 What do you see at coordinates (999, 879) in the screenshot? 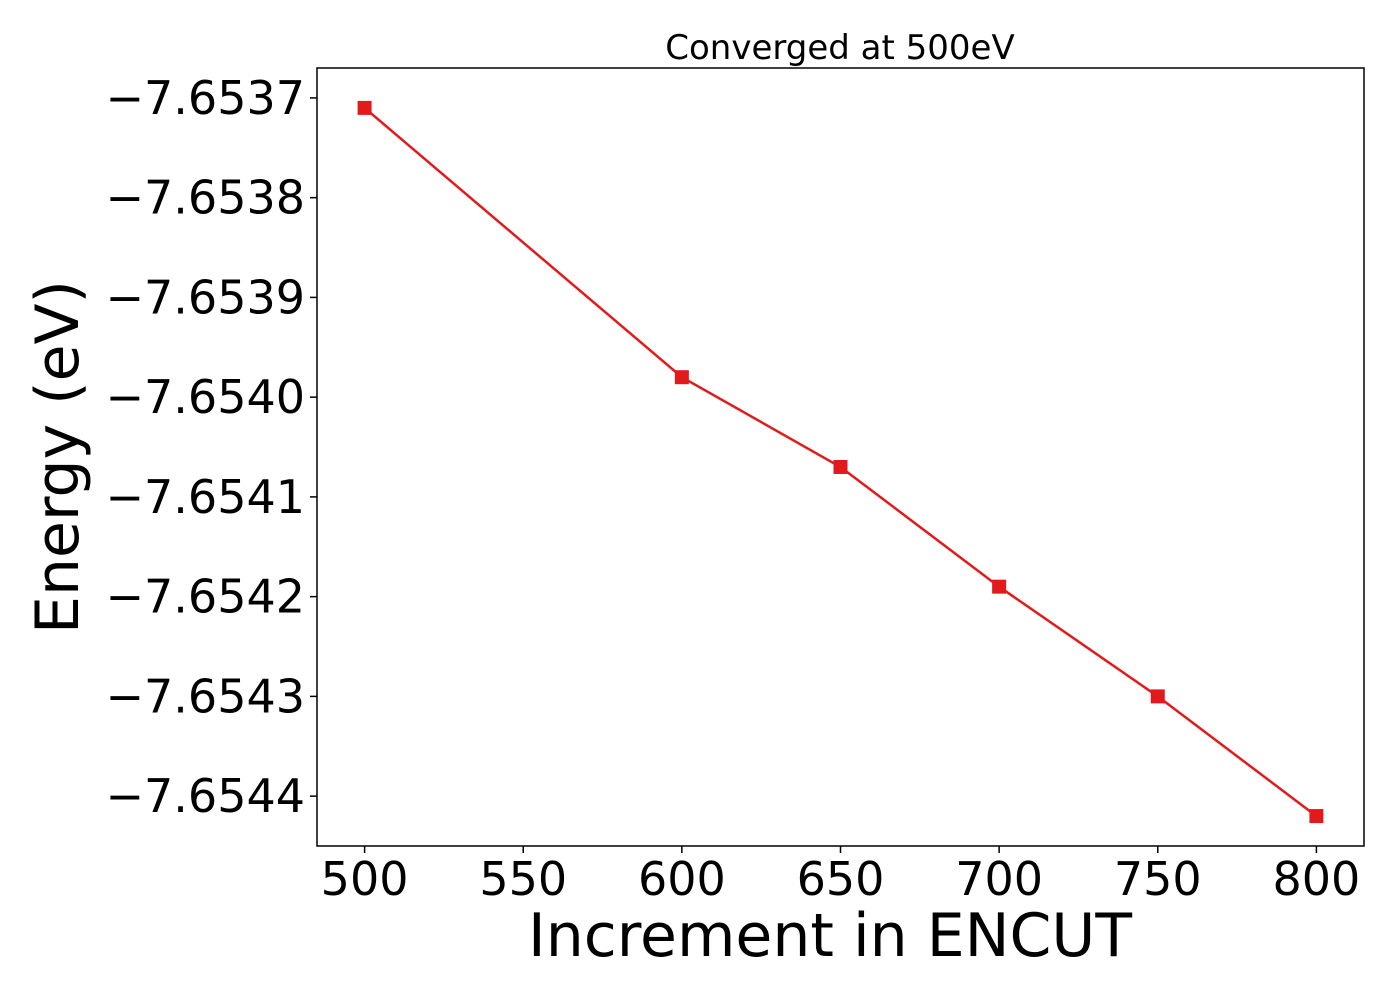
I see `x-tick-label: 700` at bounding box center [999, 879].